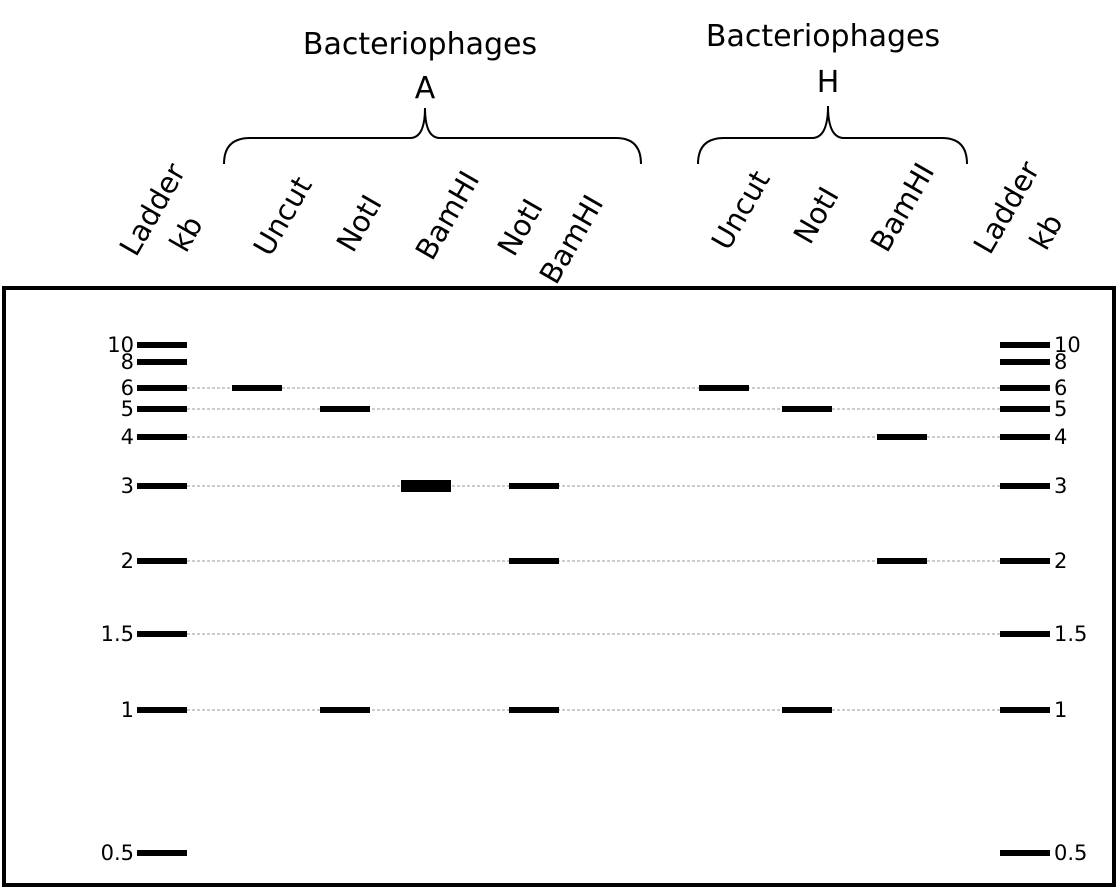 Image resolution: width=1118 pixels, height=888 pixels. What do you see at coordinates (283, 216) in the screenshot?
I see `lane-label-a-uncut: Uncut` at bounding box center [283, 216].